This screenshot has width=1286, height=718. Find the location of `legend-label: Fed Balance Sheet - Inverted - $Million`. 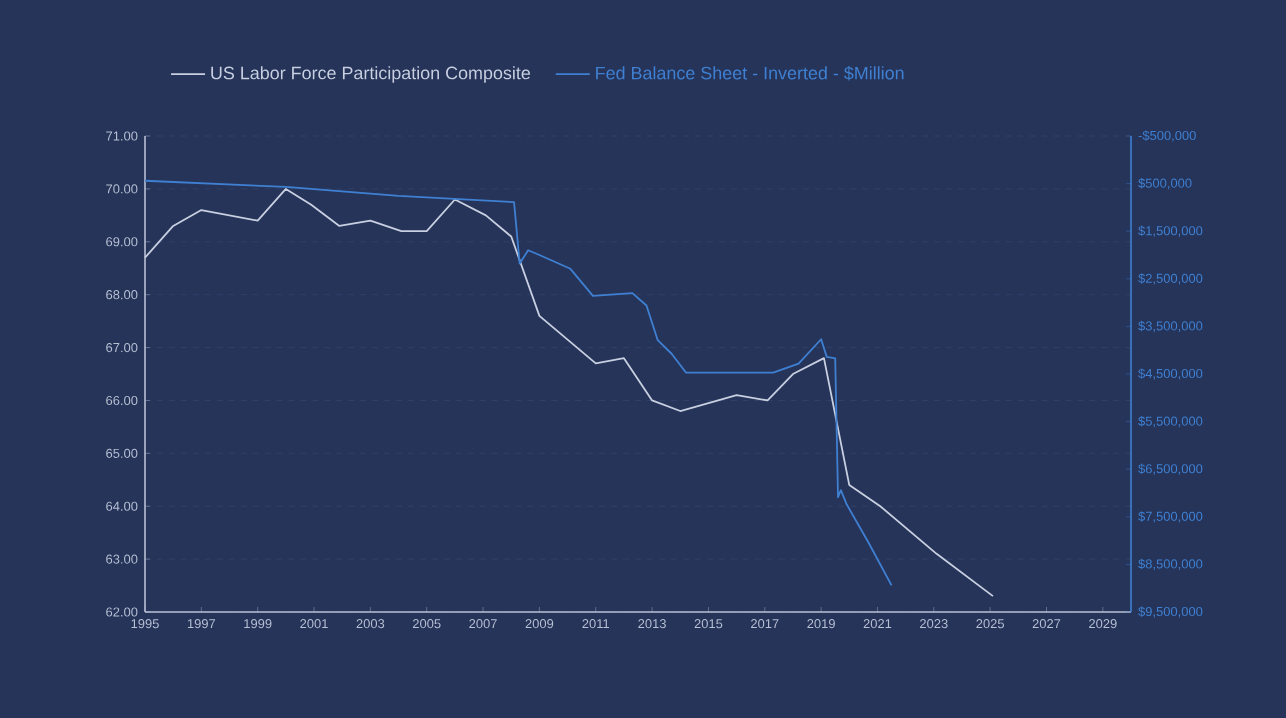

legend-label: Fed Balance Sheet - Inverted - $Million is located at coordinates (750, 73).